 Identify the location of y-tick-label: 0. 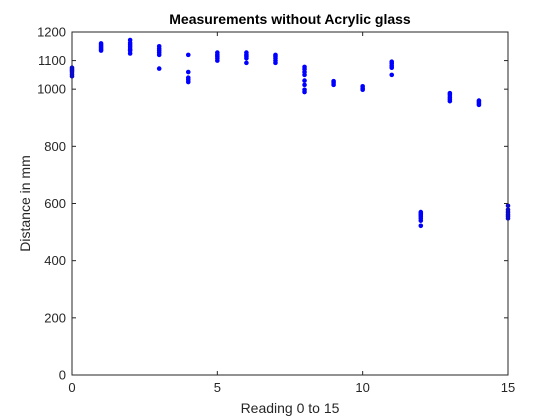
(62, 375).